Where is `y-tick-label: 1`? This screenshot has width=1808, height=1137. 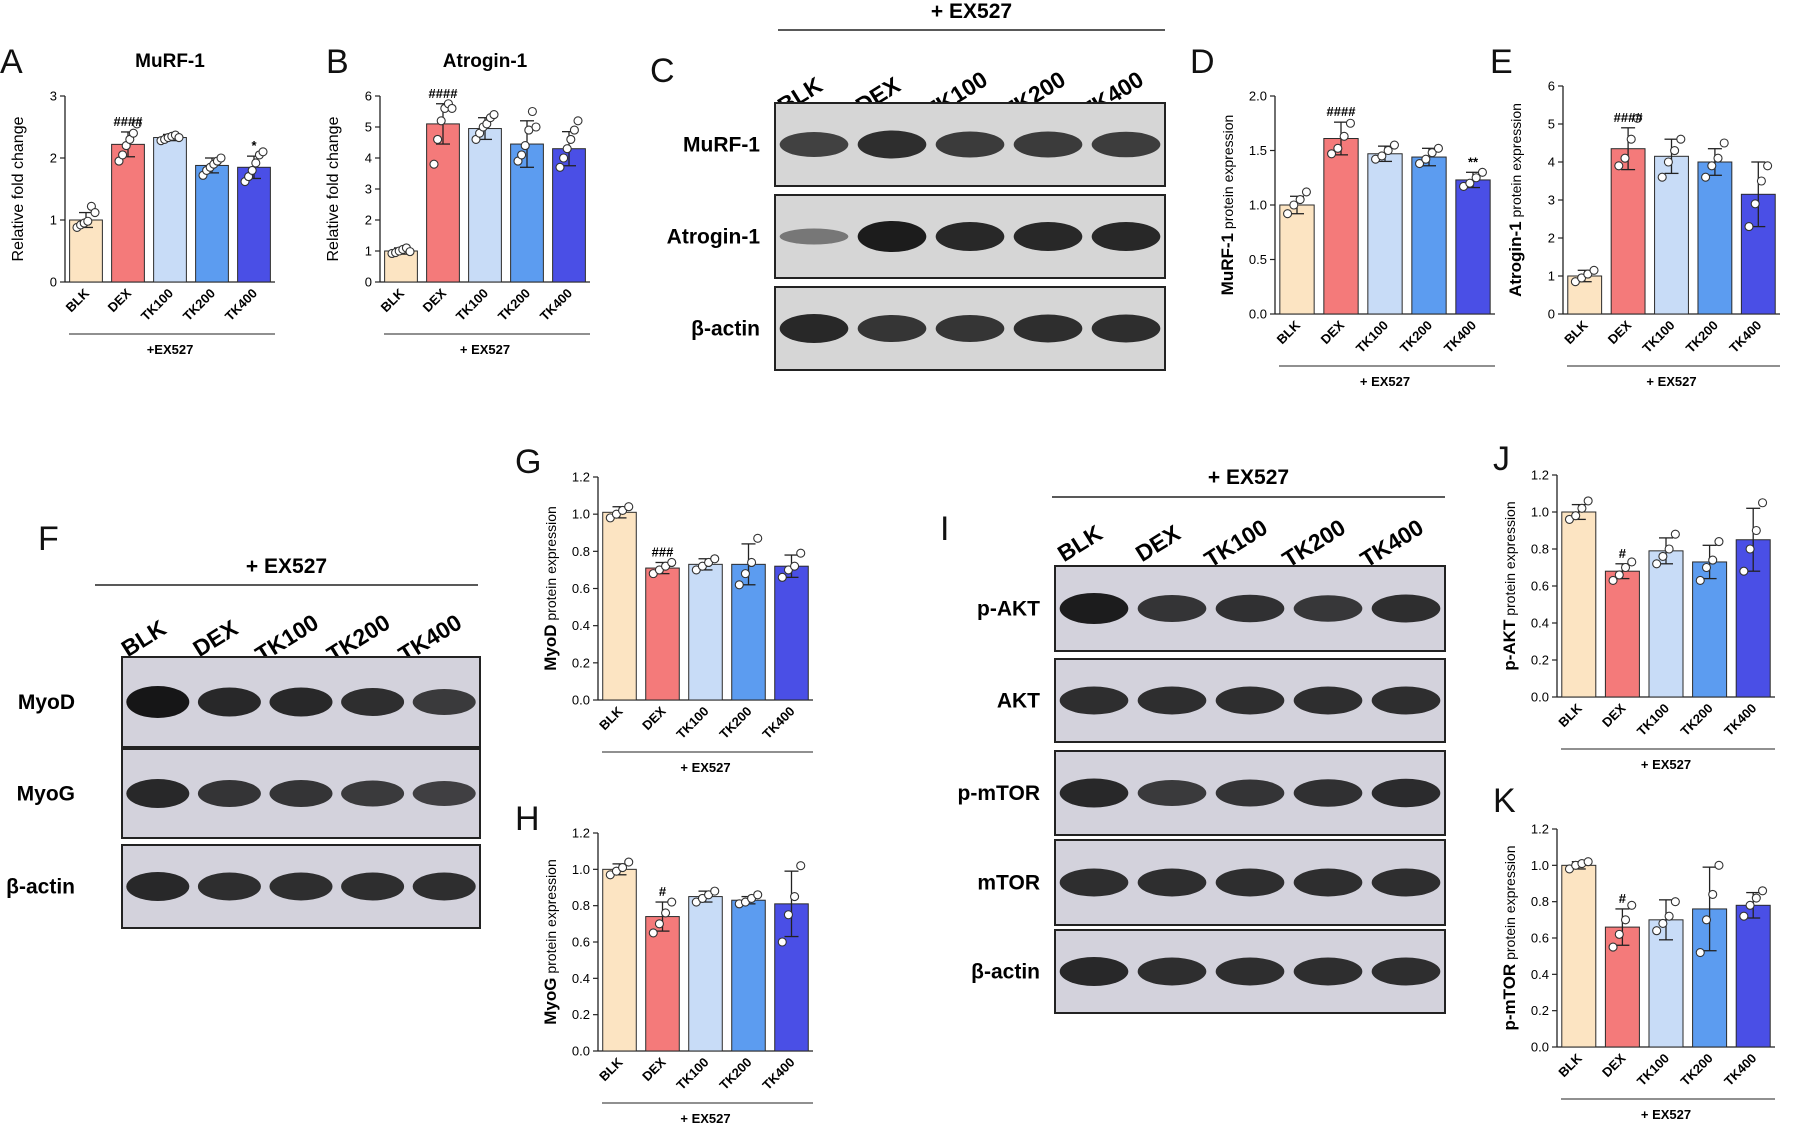 y-tick-label: 1 is located at coordinates (1551, 276).